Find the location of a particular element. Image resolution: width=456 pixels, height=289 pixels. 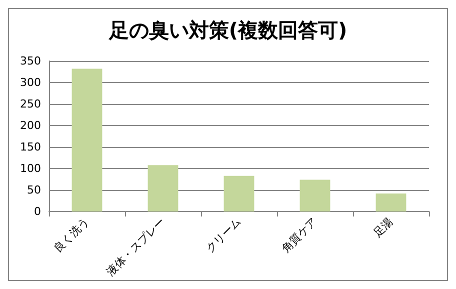

chart-title: 足の臭い対策(複数回答可) is located at coordinates (228, 30).